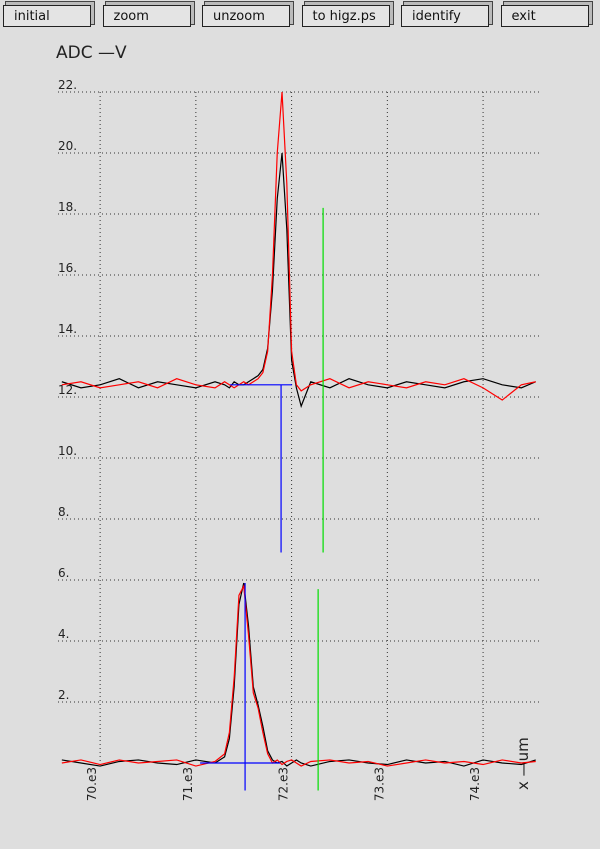 Image resolution: width=600 pixels, height=849 pixels. I want to click on y-tick-label: 12., so click(67, 390).